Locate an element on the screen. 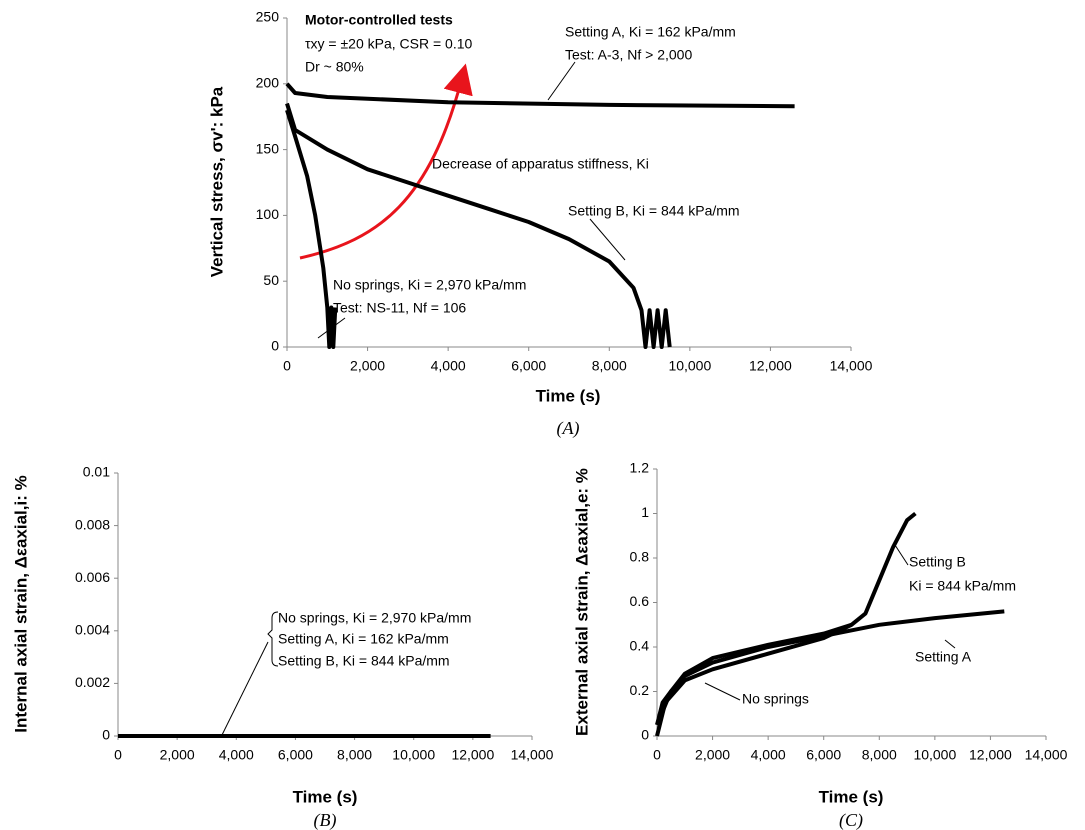  y-tick-label: 200 is located at coordinates (268, 83).